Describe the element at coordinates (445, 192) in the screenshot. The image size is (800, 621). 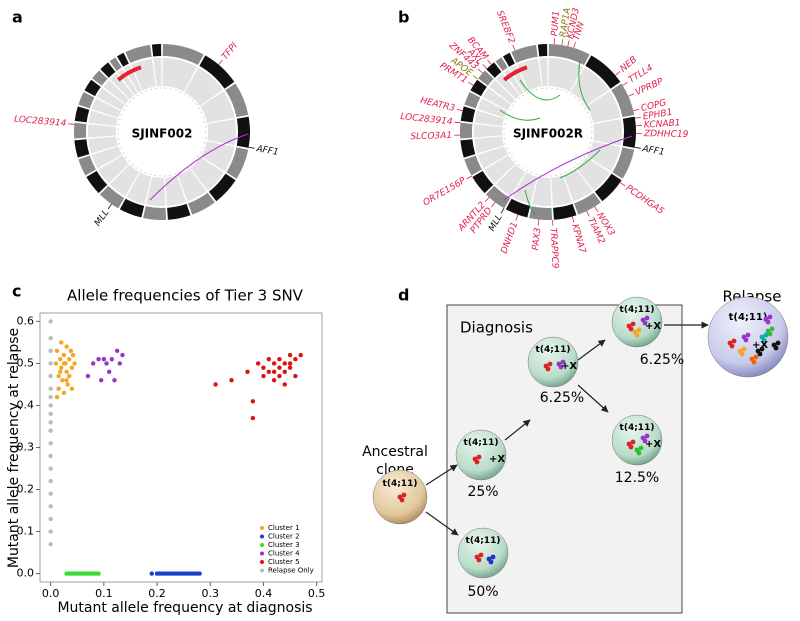
I see `gene-label: OR7E156P` at that location.